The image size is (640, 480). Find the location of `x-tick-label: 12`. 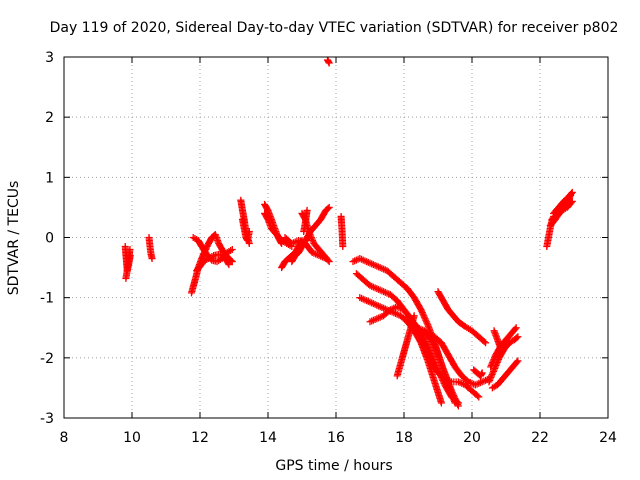

x-tick-label: 12 is located at coordinates (200, 438).